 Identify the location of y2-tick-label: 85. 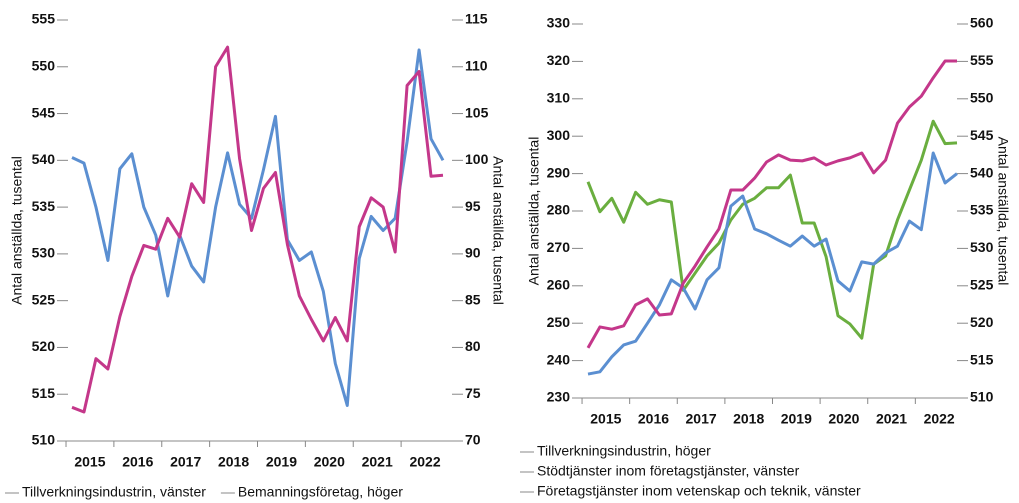
(473, 299).